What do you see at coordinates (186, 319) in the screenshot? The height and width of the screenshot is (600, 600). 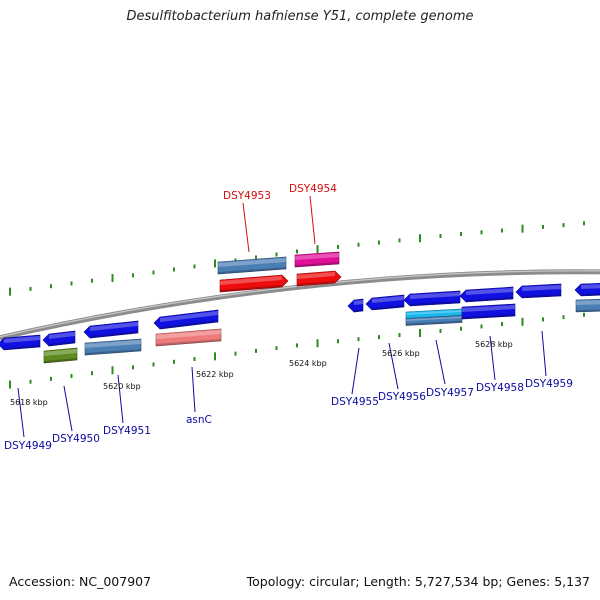 I see `asnc-feature` at bounding box center [186, 319].